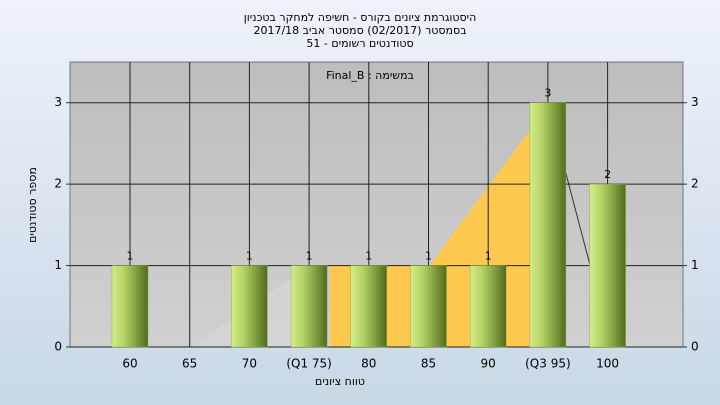 The height and width of the screenshot is (405, 720). Describe the element at coordinates (695, 265) in the screenshot. I see `y2-tick-label: 1` at that location.